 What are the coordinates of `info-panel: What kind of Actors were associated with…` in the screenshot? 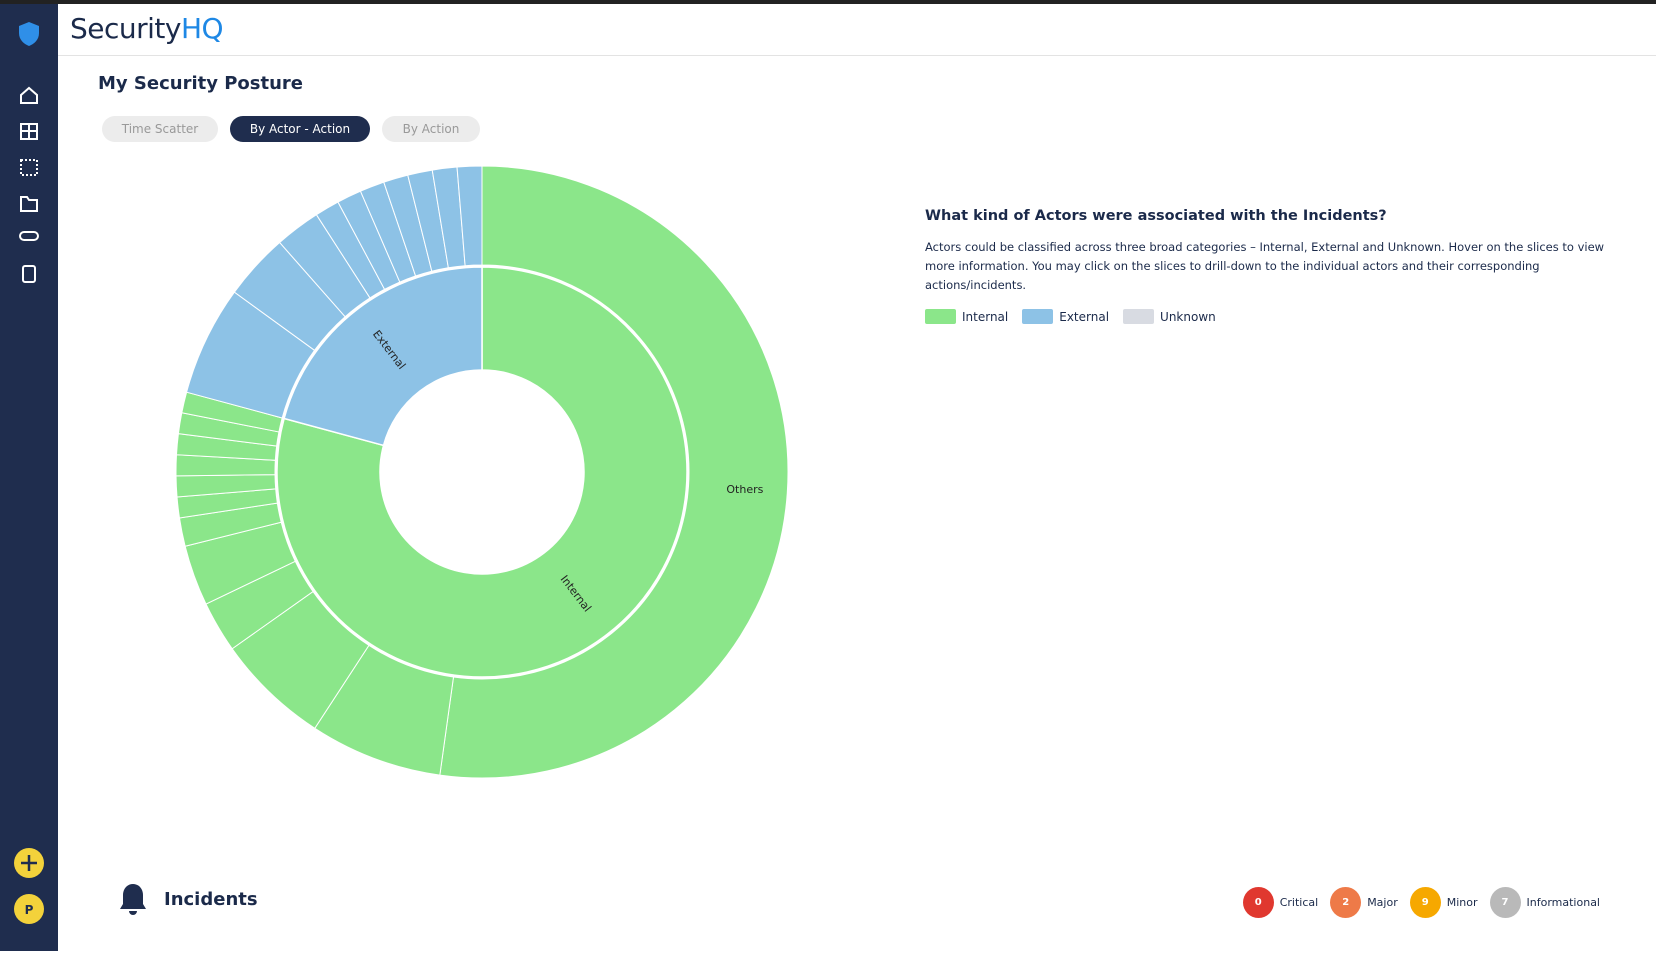 It's located at (1275, 266).